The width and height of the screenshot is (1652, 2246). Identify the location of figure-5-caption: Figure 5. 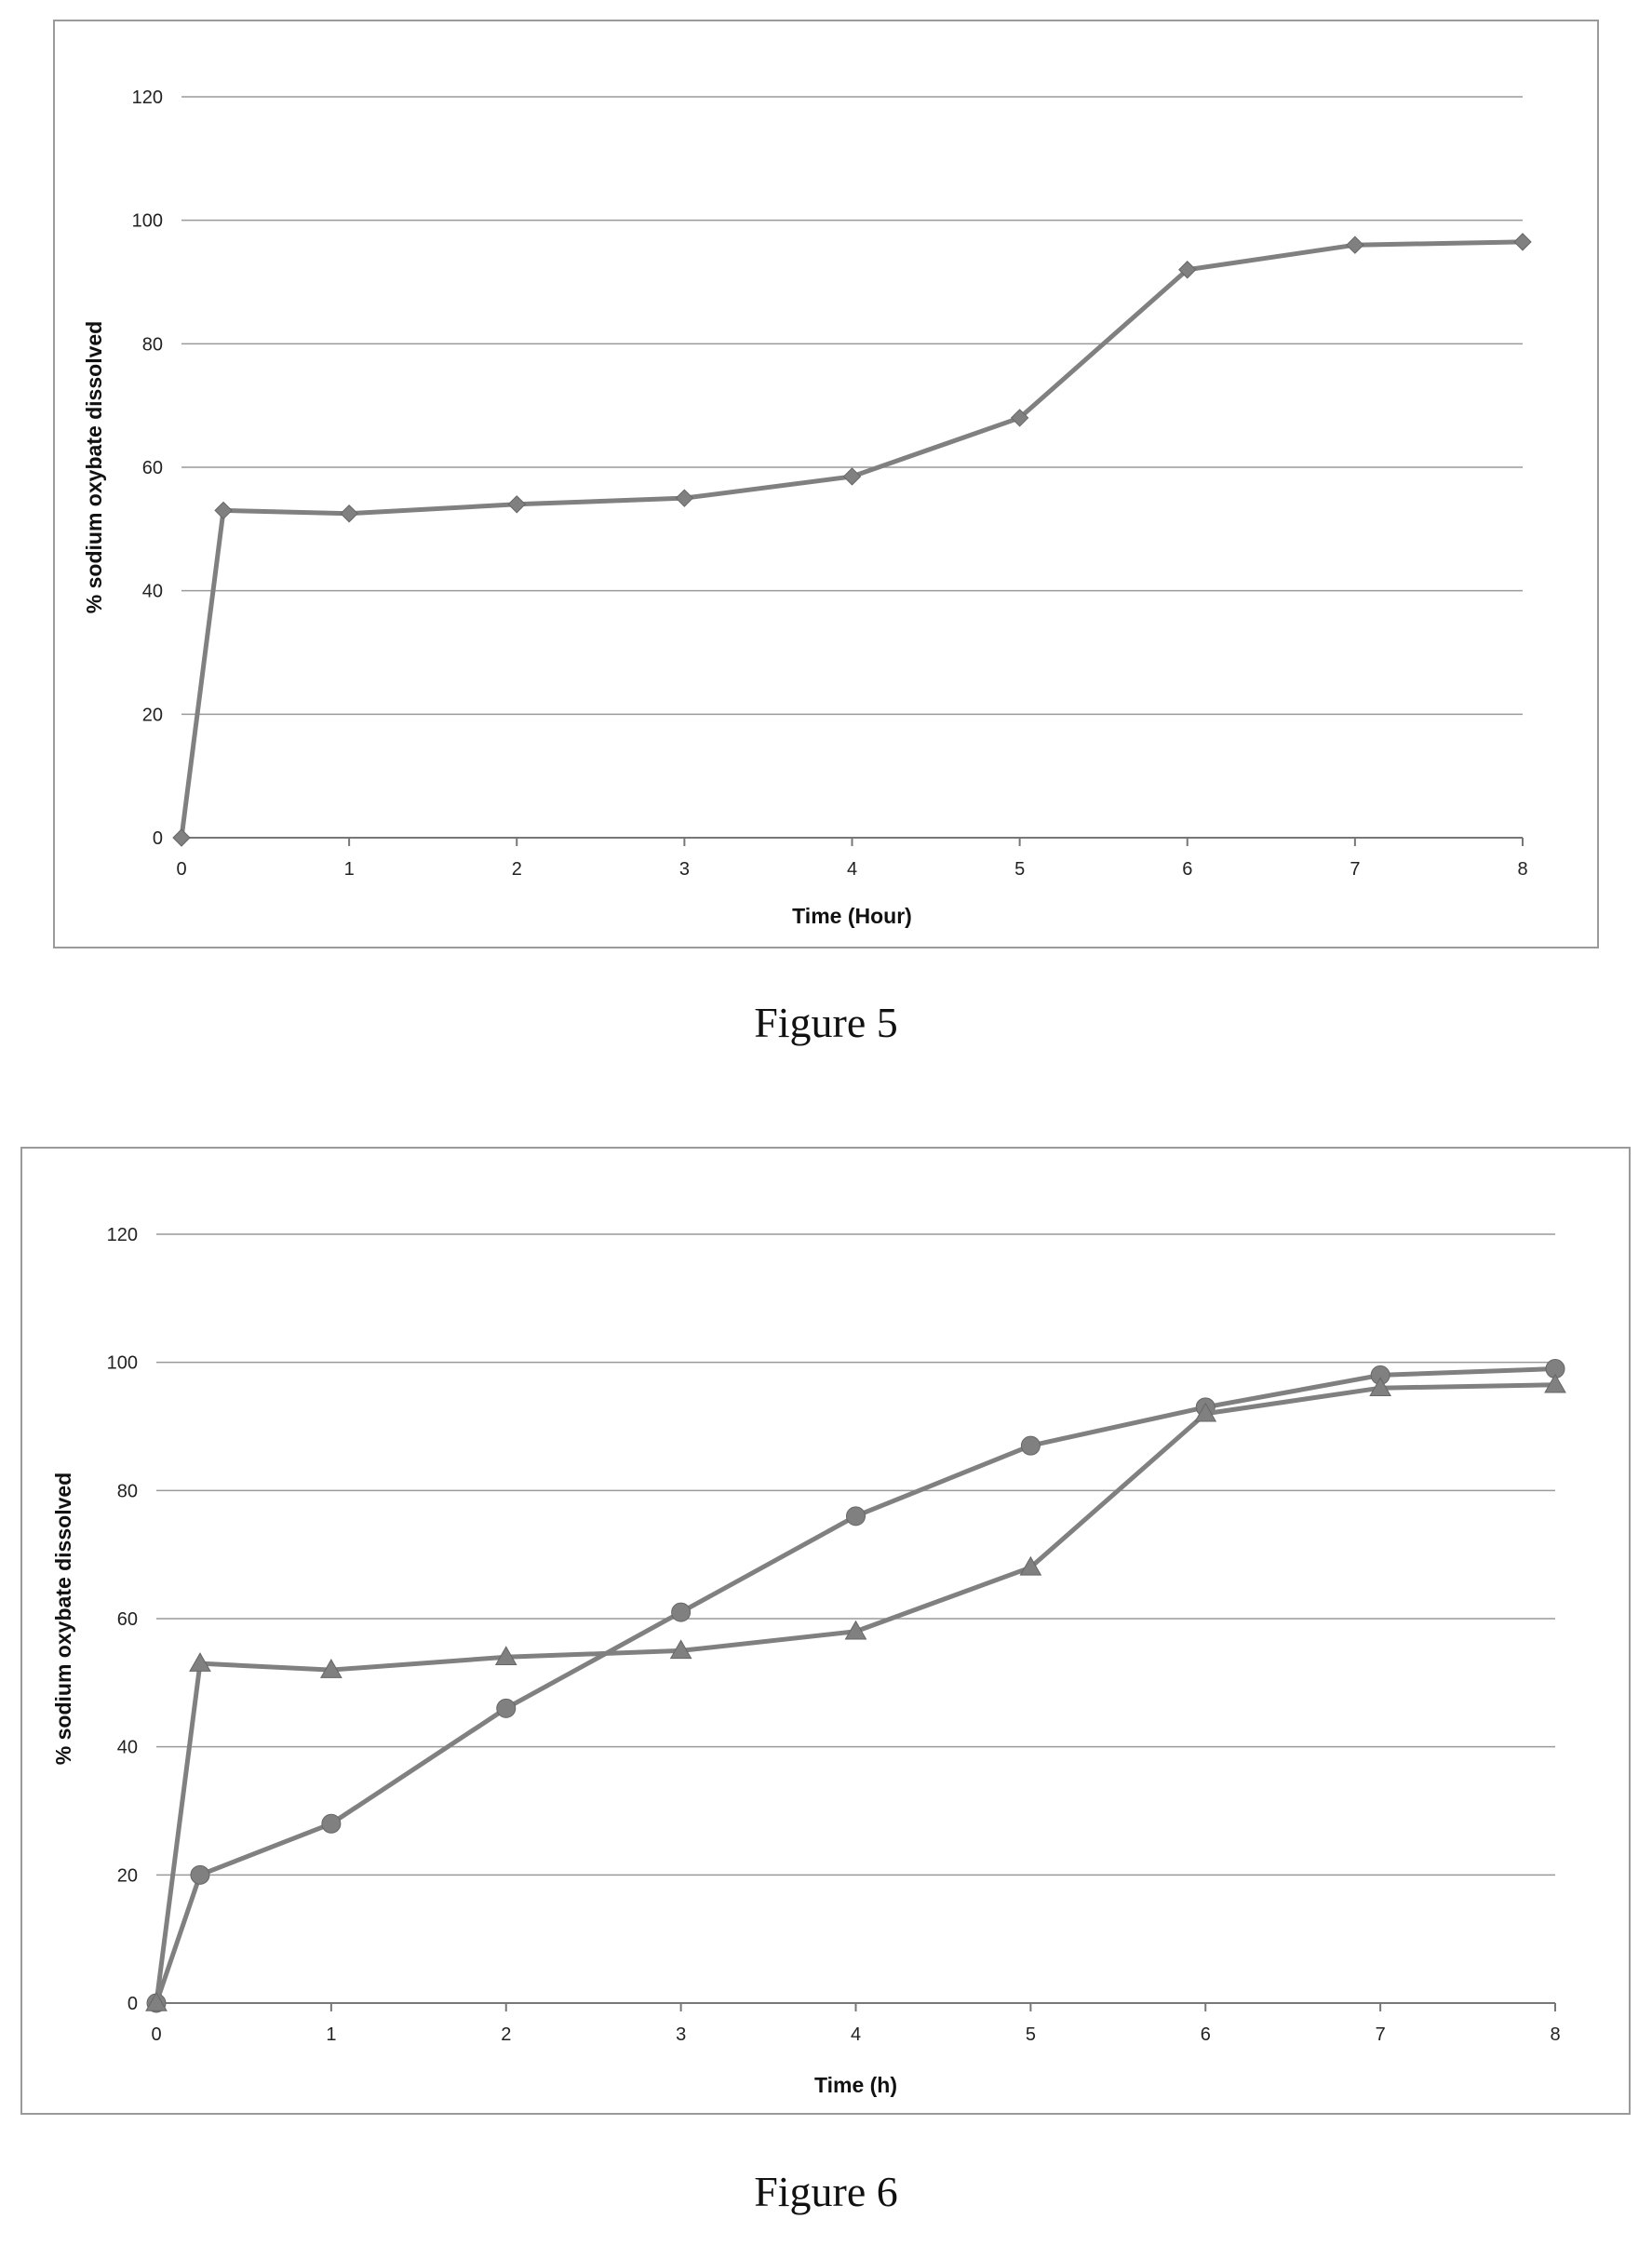
(826, 1022).